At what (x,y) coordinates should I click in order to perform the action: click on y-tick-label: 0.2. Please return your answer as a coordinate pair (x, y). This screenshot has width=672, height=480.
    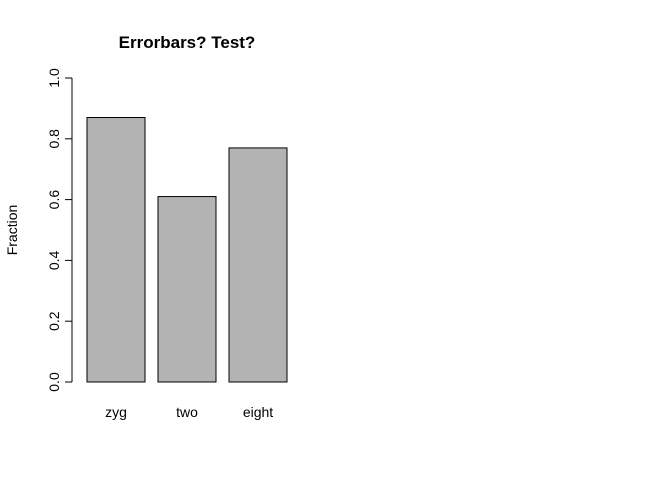
    Looking at the image, I should click on (54, 321).